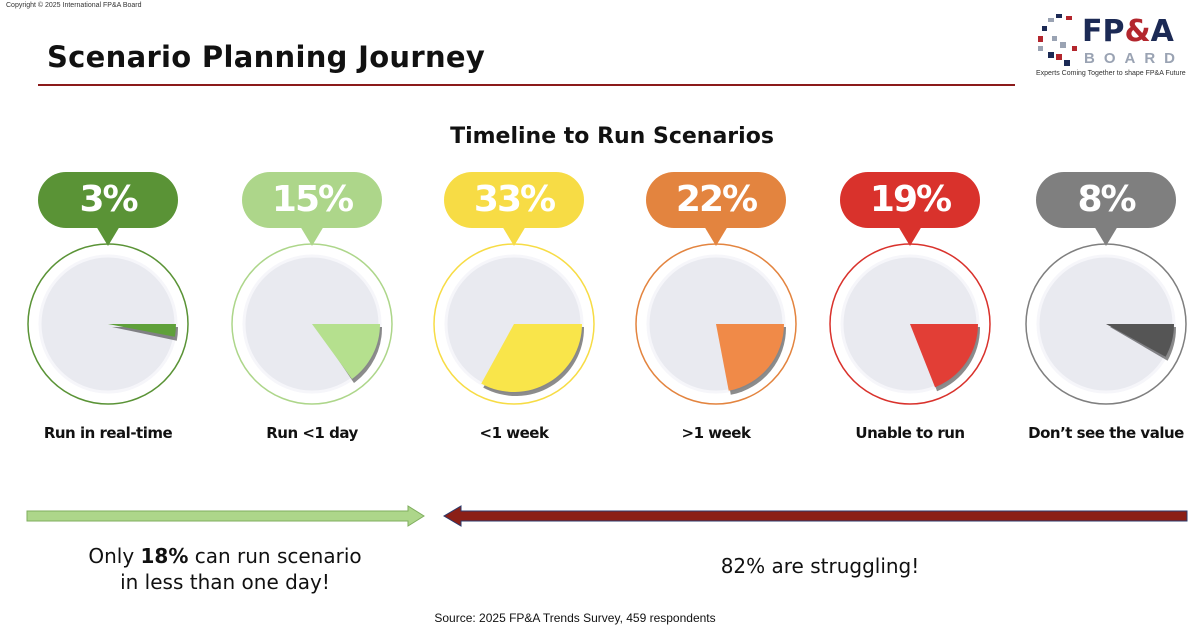  What do you see at coordinates (1057, 40) in the screenshot?
I see `logo-mark-icon` at bounding box center [1057, 40].